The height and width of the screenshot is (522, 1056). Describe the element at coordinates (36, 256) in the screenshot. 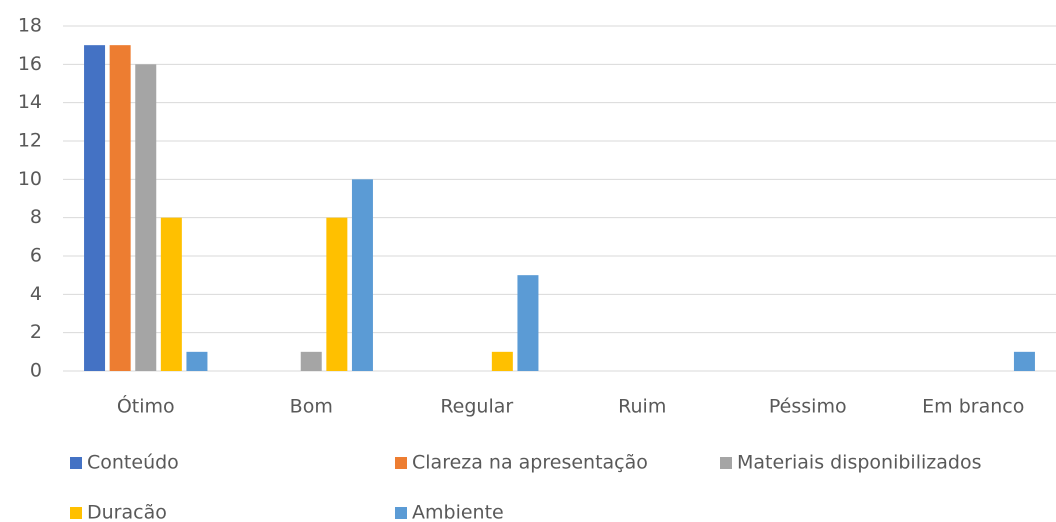

I see `y-tick-label: 6` at that location.